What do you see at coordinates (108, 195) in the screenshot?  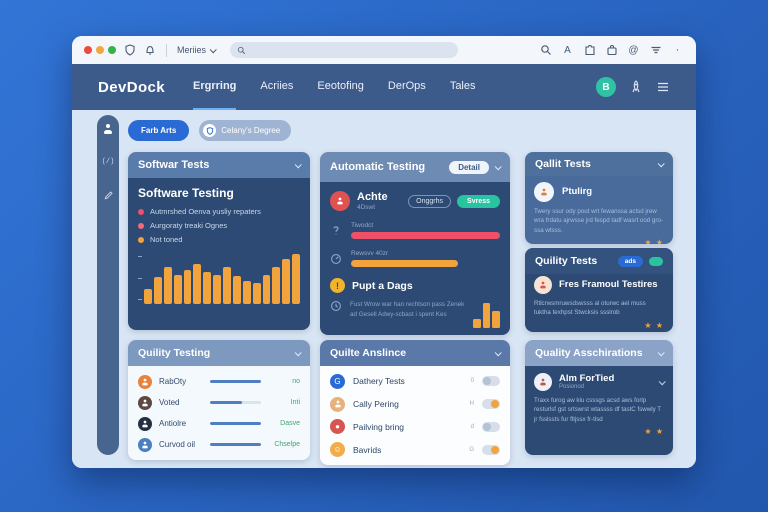 I see `edit-pencil-icon` at bounding box center [108, 195].